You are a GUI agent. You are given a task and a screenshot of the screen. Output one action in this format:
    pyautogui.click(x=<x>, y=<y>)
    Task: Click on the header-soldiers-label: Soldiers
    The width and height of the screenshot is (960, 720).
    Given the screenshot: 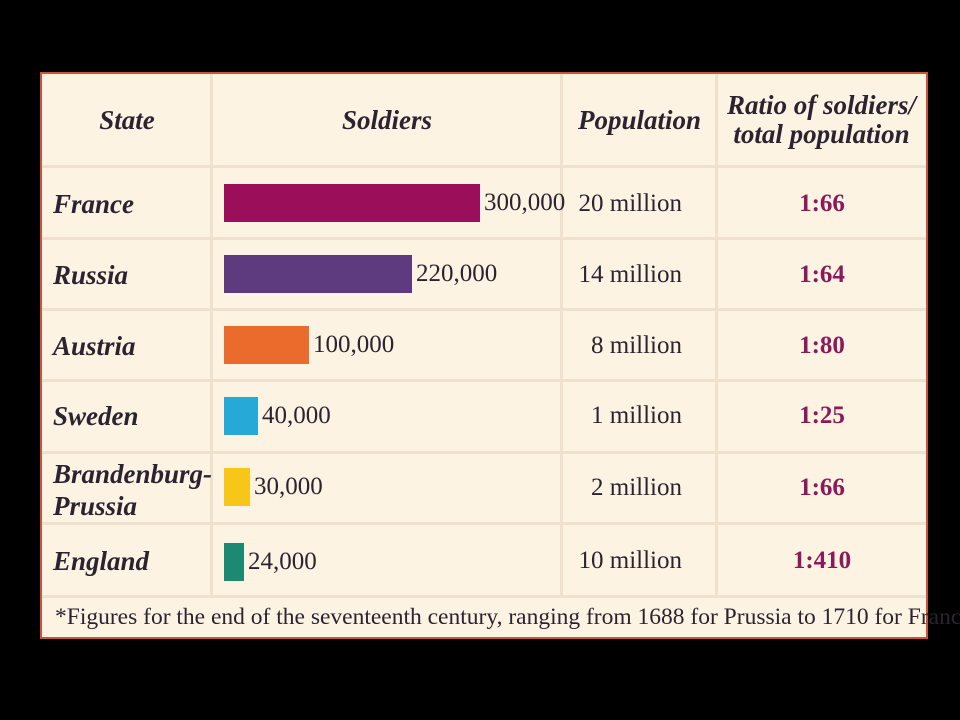 What is the action you would take?
    pyautogui.click(x=387, y=119)
    